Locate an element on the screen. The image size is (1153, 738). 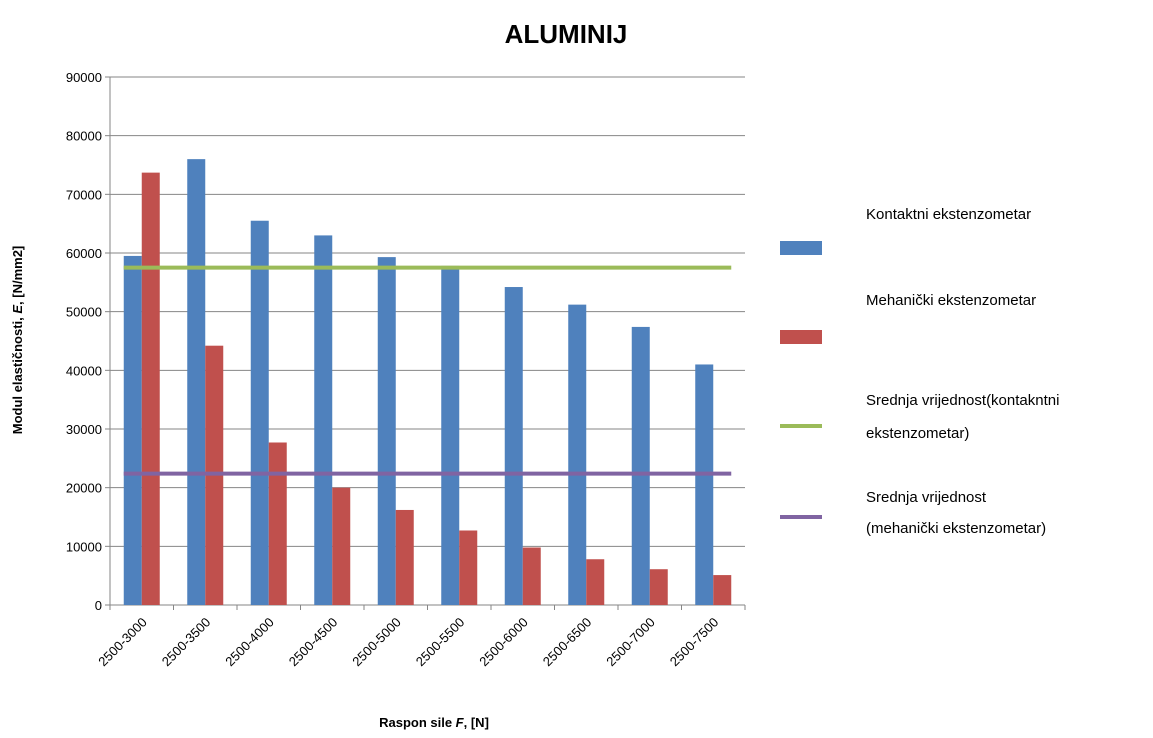
legend-label: (mehanički ekstenzometar) is located at coordinates (956, 528).